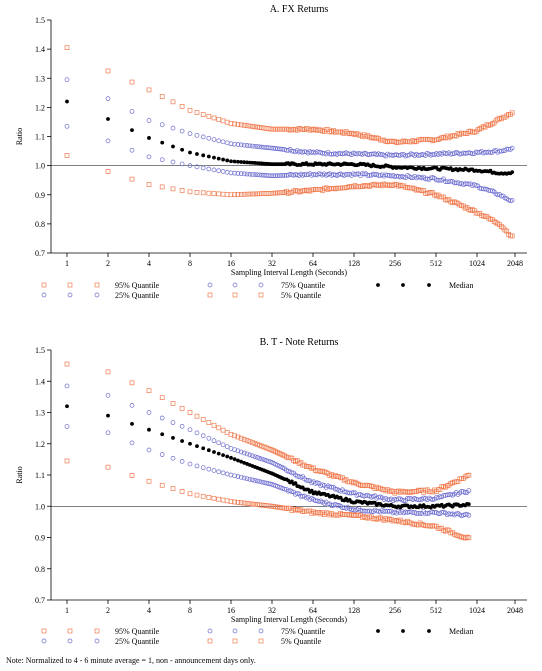  Describe the element at coordinates (289, 95) in the screenshot. I see `series-q95` at that location.